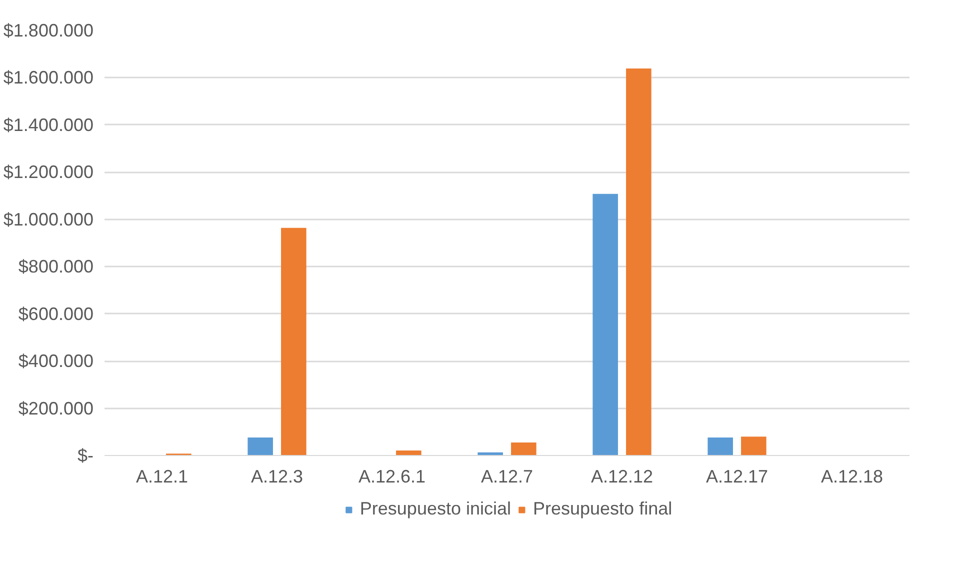  Describe the element at coordinates (507, 476) in the screenshot. I see `x-tick-label: A.12.7` at that location.